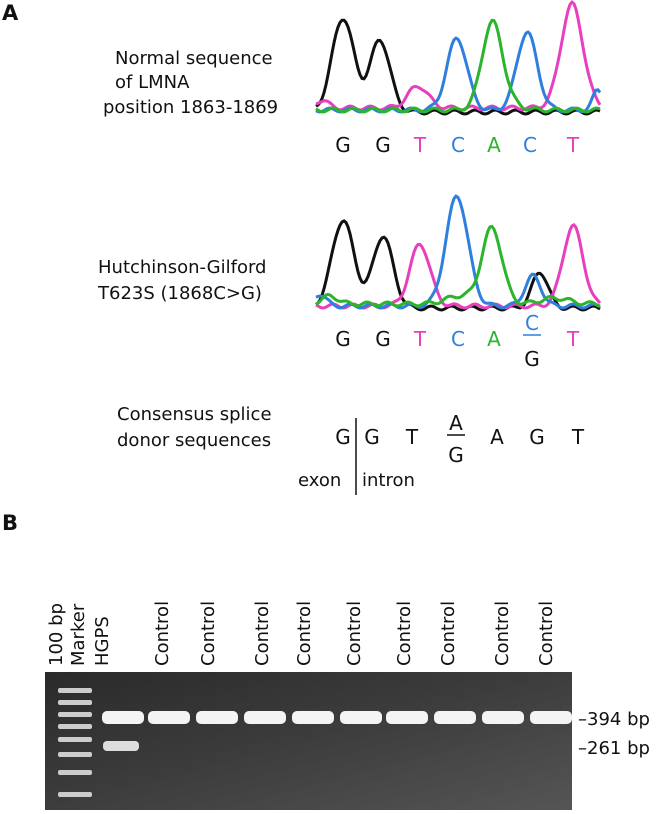 This screenshot has height=814, width=666. Describe the element at coordinates (614, 748) in the screenshot. I see `band-size: –261 bp` at that location.